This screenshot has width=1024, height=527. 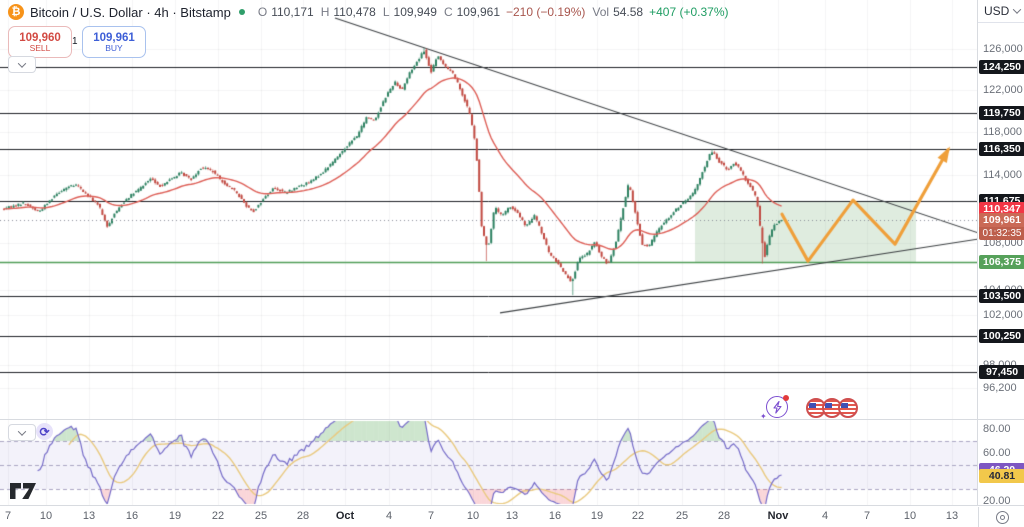 I want to click on rsi-axis-label: 80.00, so click(x=997, y=429).